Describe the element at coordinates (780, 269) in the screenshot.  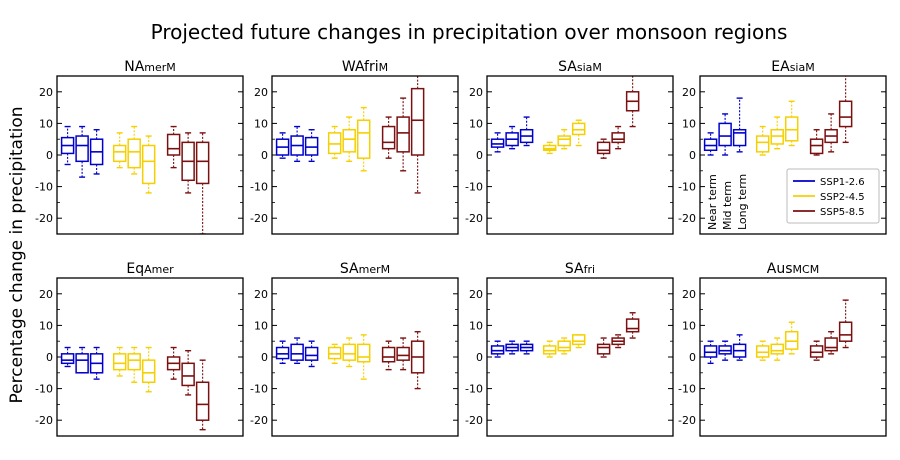
I see `panel-title-main: Aus` at that location.